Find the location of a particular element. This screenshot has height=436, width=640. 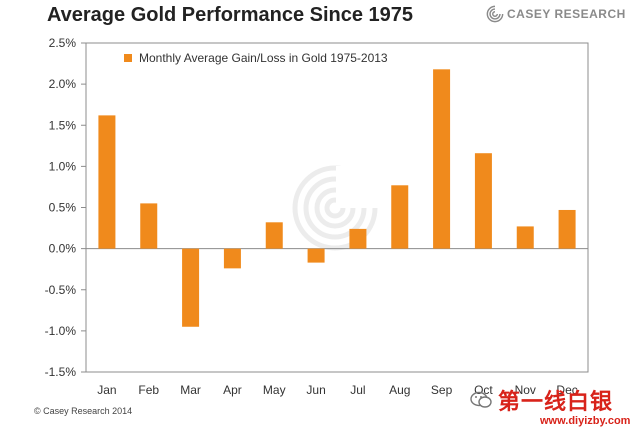

bar-aug is located at coordinates (400, 217).